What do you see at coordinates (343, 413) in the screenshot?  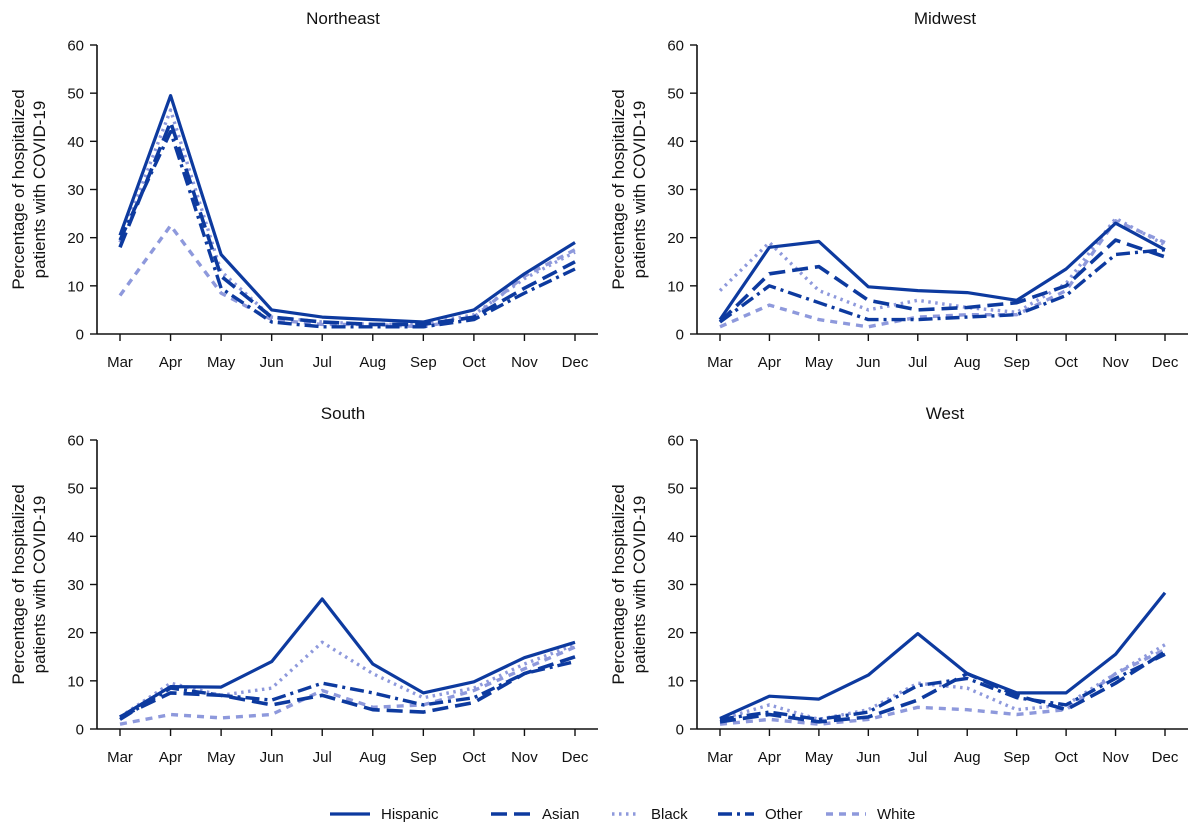 I see `panel-title: South` at bounding box center [343, 413].